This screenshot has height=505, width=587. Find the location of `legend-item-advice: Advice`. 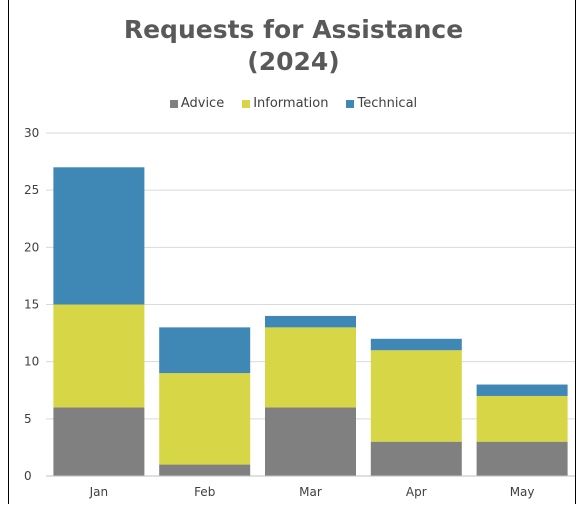

legend-item-advice: Advice is located at coordinates (197, 103).